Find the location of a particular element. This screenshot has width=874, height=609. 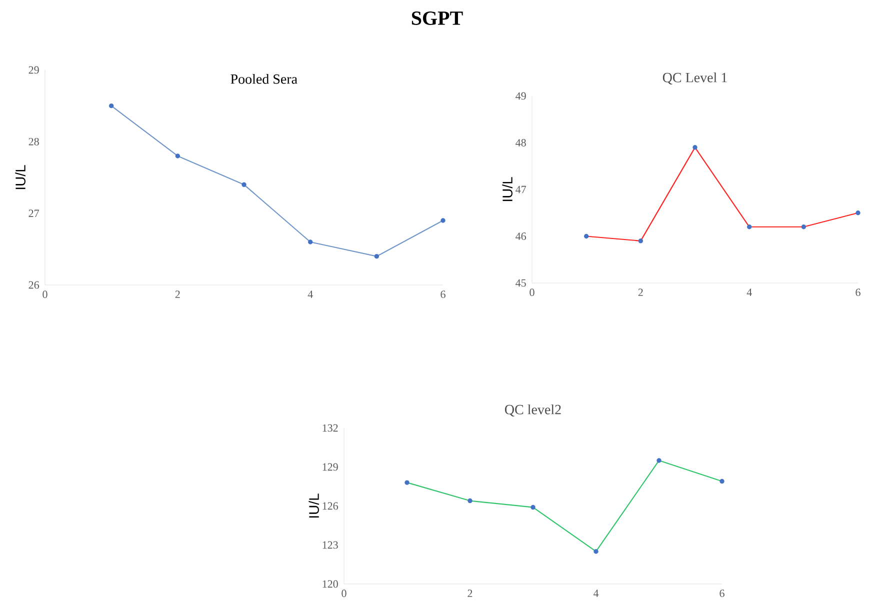

y-tick-label: 47 is located at coordinates (521, 190).